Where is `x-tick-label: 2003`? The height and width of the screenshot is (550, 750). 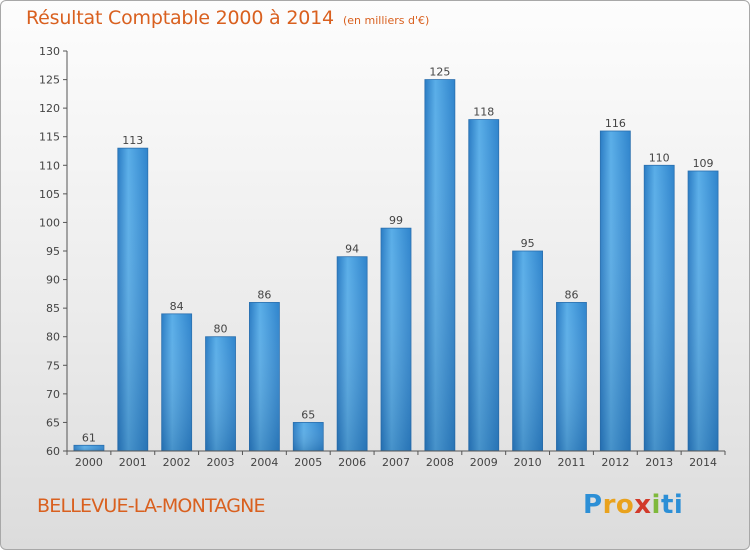 x-tick-label: 2003 is located at coordinates (221, 462).